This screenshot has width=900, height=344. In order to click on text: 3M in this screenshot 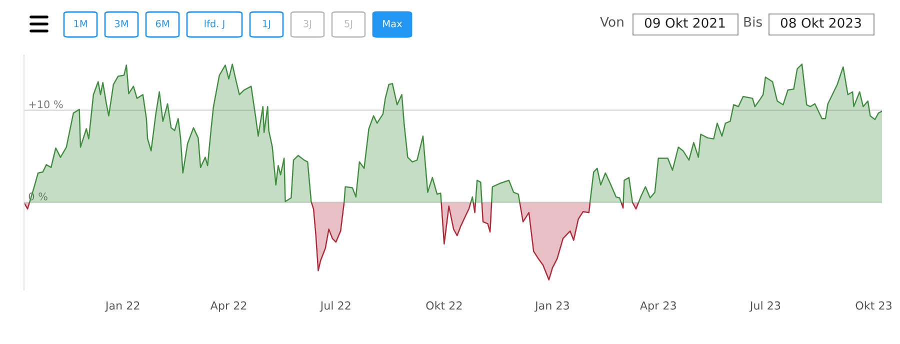, I will do `click(121, 24)`.